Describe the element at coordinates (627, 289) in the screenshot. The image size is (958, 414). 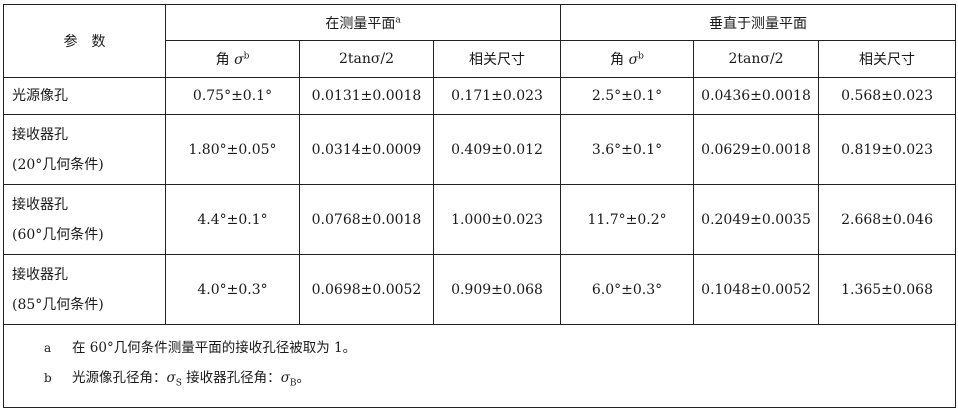
I see `cell: 6.0°±0.3°` at that location.